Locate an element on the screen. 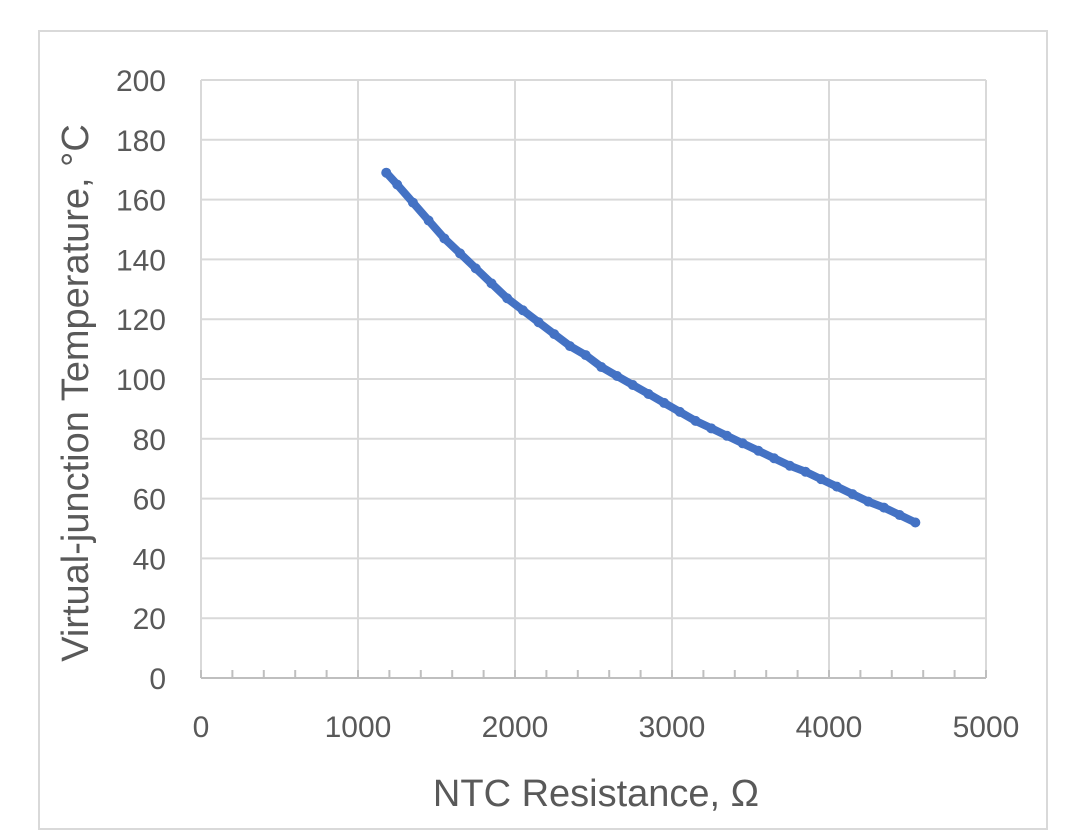 The image size is (1066, 830). x-tick-label: 4000 is located at coordinates (829, 727).